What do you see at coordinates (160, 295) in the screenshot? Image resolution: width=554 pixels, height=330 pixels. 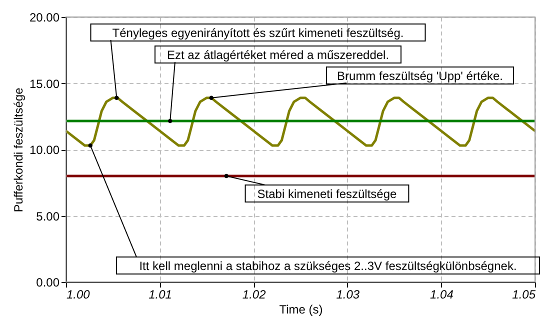 I see `x-tick-label: 1.01` at bounding box center [160, 295].